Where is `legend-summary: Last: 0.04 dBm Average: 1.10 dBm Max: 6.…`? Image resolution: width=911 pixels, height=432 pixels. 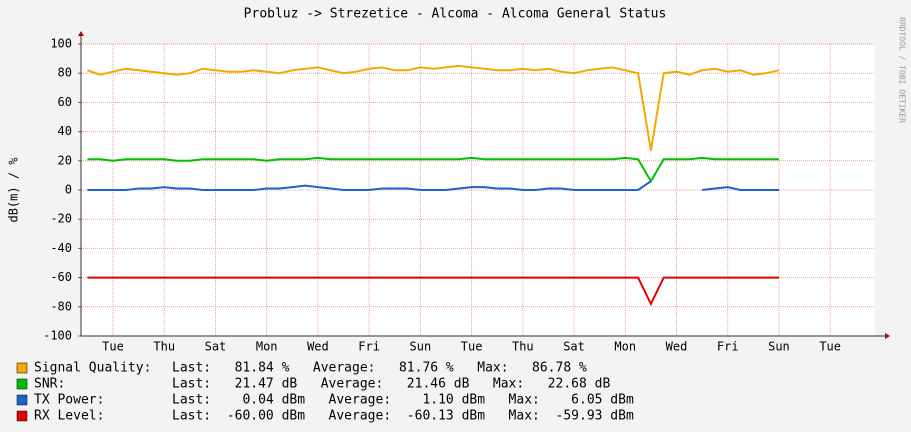 legend-summary: Last: 0.04 dBm Average: 1.10 dBm Max: 6.… is located at coordinates (403, 400).